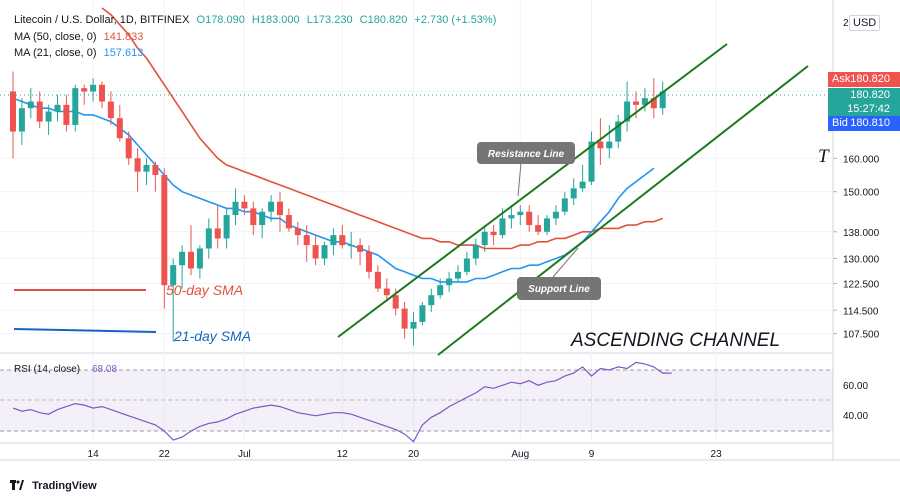  I want to click on time-tick-label: Jul, so click(244, 454).